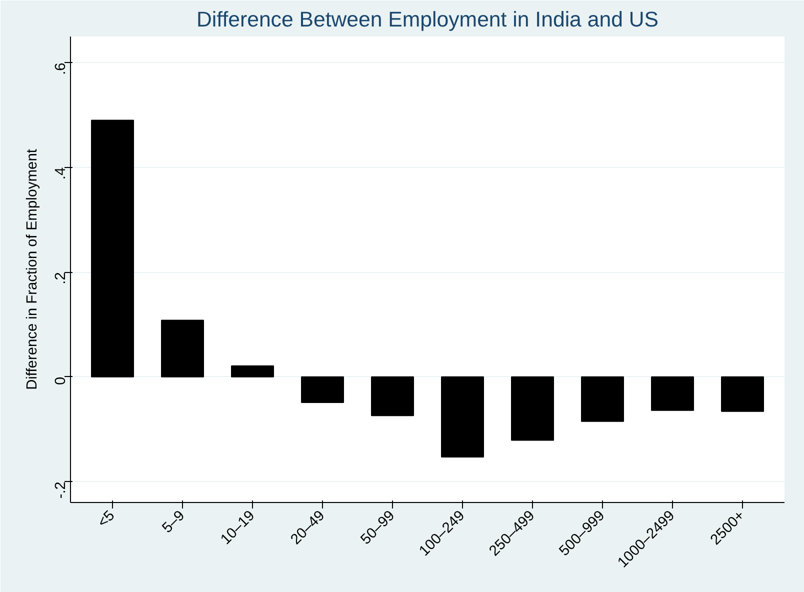 Image resolution: width=804 pixels, height=592 pixels. Describe the element at coordinates (427, 20) in the screenshot. I see `chart-title: Difference Between Employment in India and US` at that location.